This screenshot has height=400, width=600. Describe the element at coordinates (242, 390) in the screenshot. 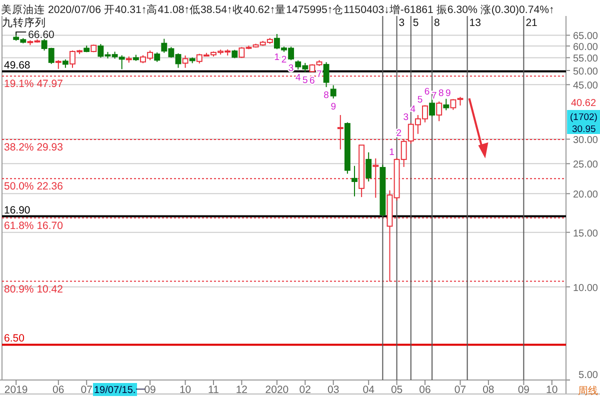

I see `x-tick-label: 12` at that location.